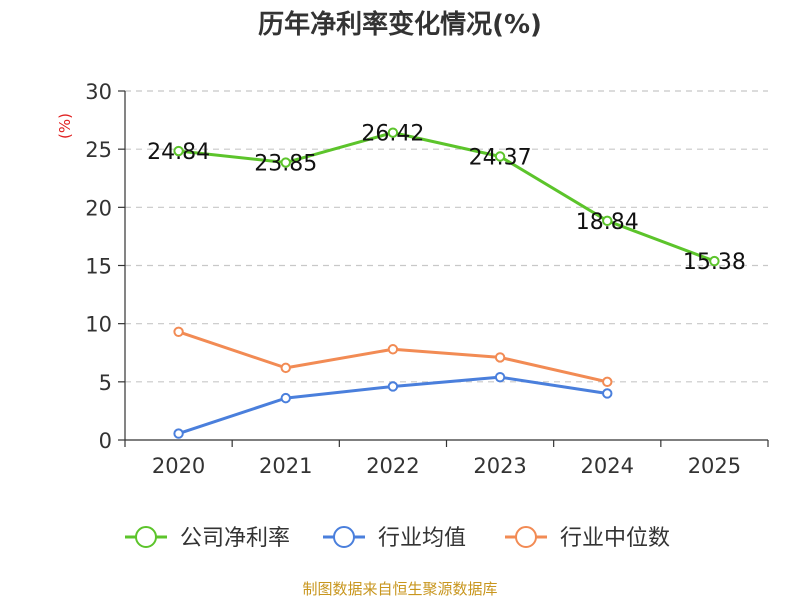 This screenshot has width=800, height=600. I want to click on legend-label: 行业均值, so click(422, 538).